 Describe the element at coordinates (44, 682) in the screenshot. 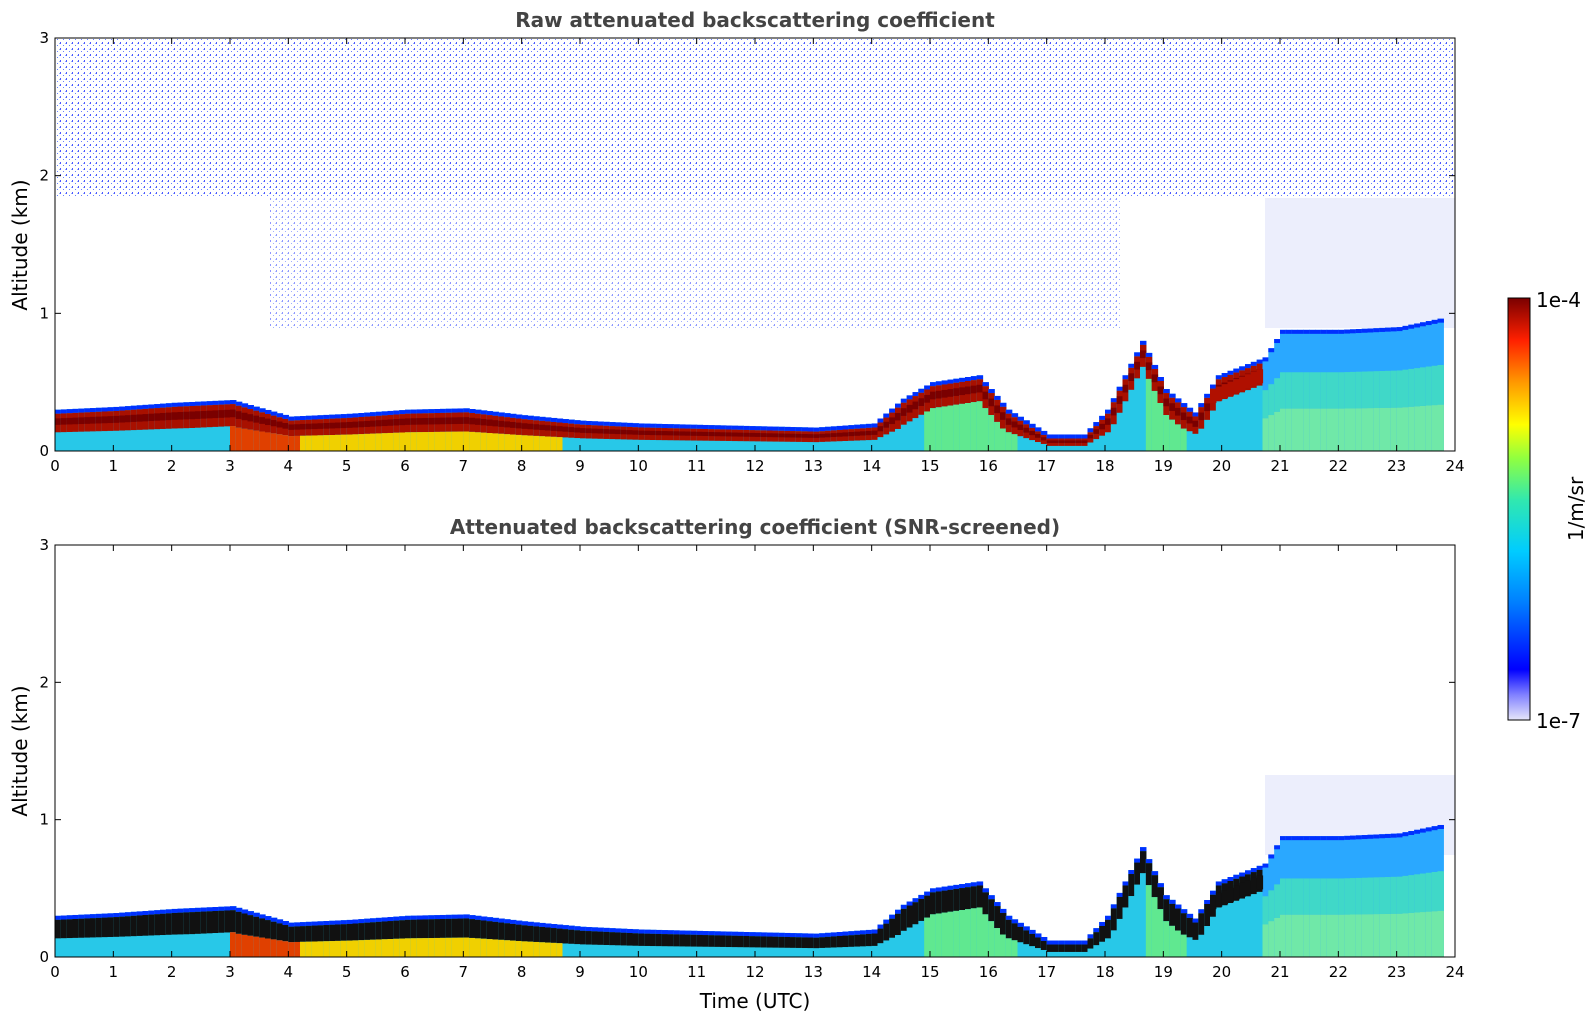

I see `p2-ytick-label-2: 2` at that location.